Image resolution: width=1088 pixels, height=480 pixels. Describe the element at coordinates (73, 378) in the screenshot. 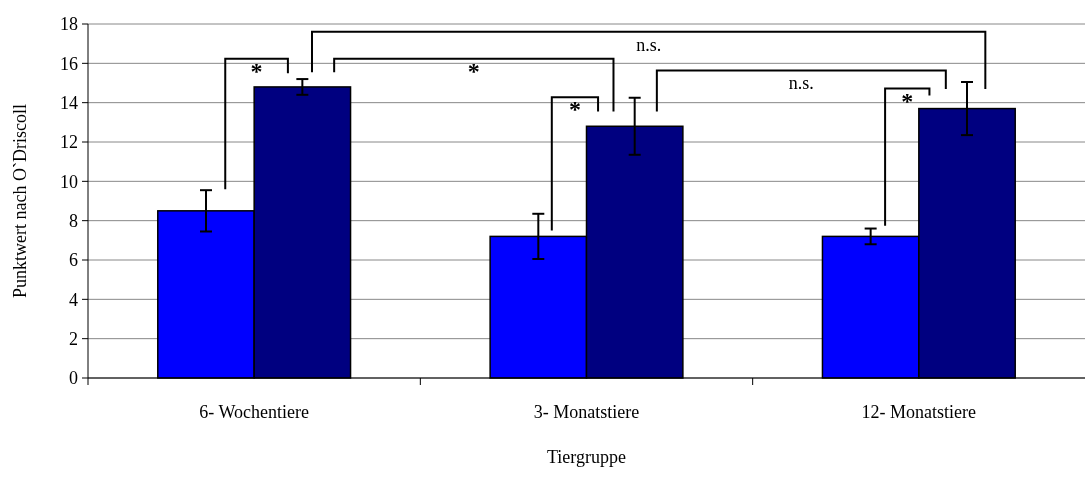

I see `y-tick-label: 0` at that location.